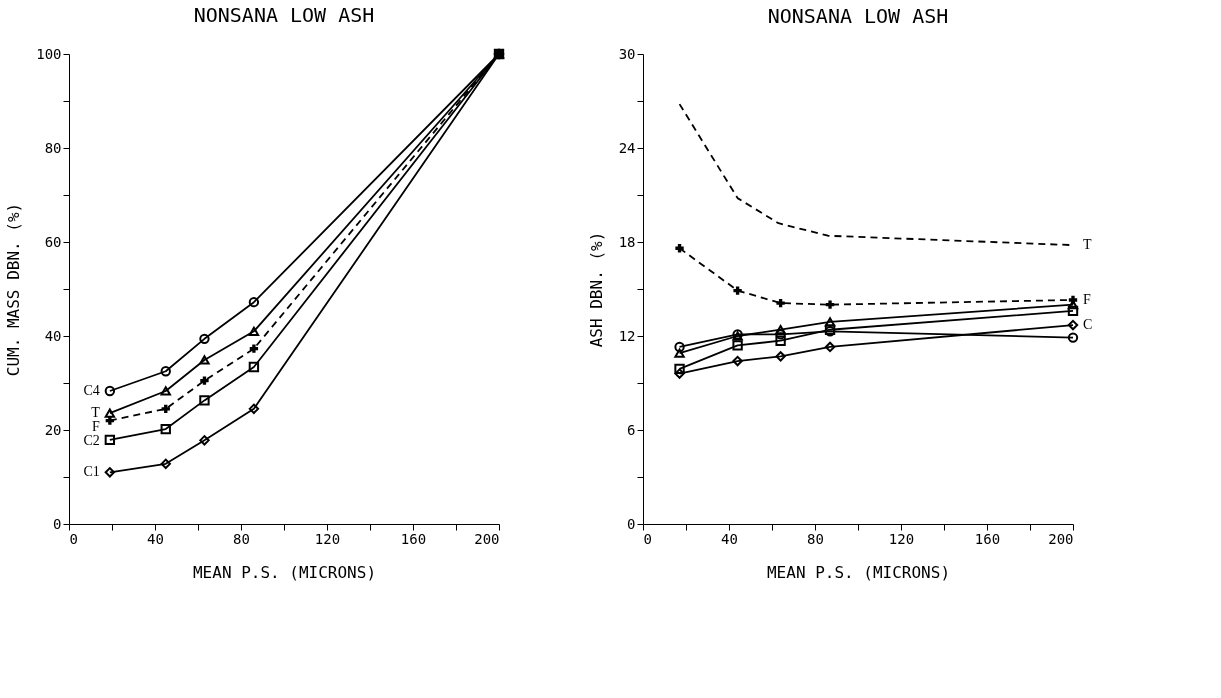 This screenshot has width=1221, height=698. What do you see at coordinates (596, 289) in the screenshot?
I see `y-axis-title: ASH DBN. (%)` at bounding box center [596, 289].